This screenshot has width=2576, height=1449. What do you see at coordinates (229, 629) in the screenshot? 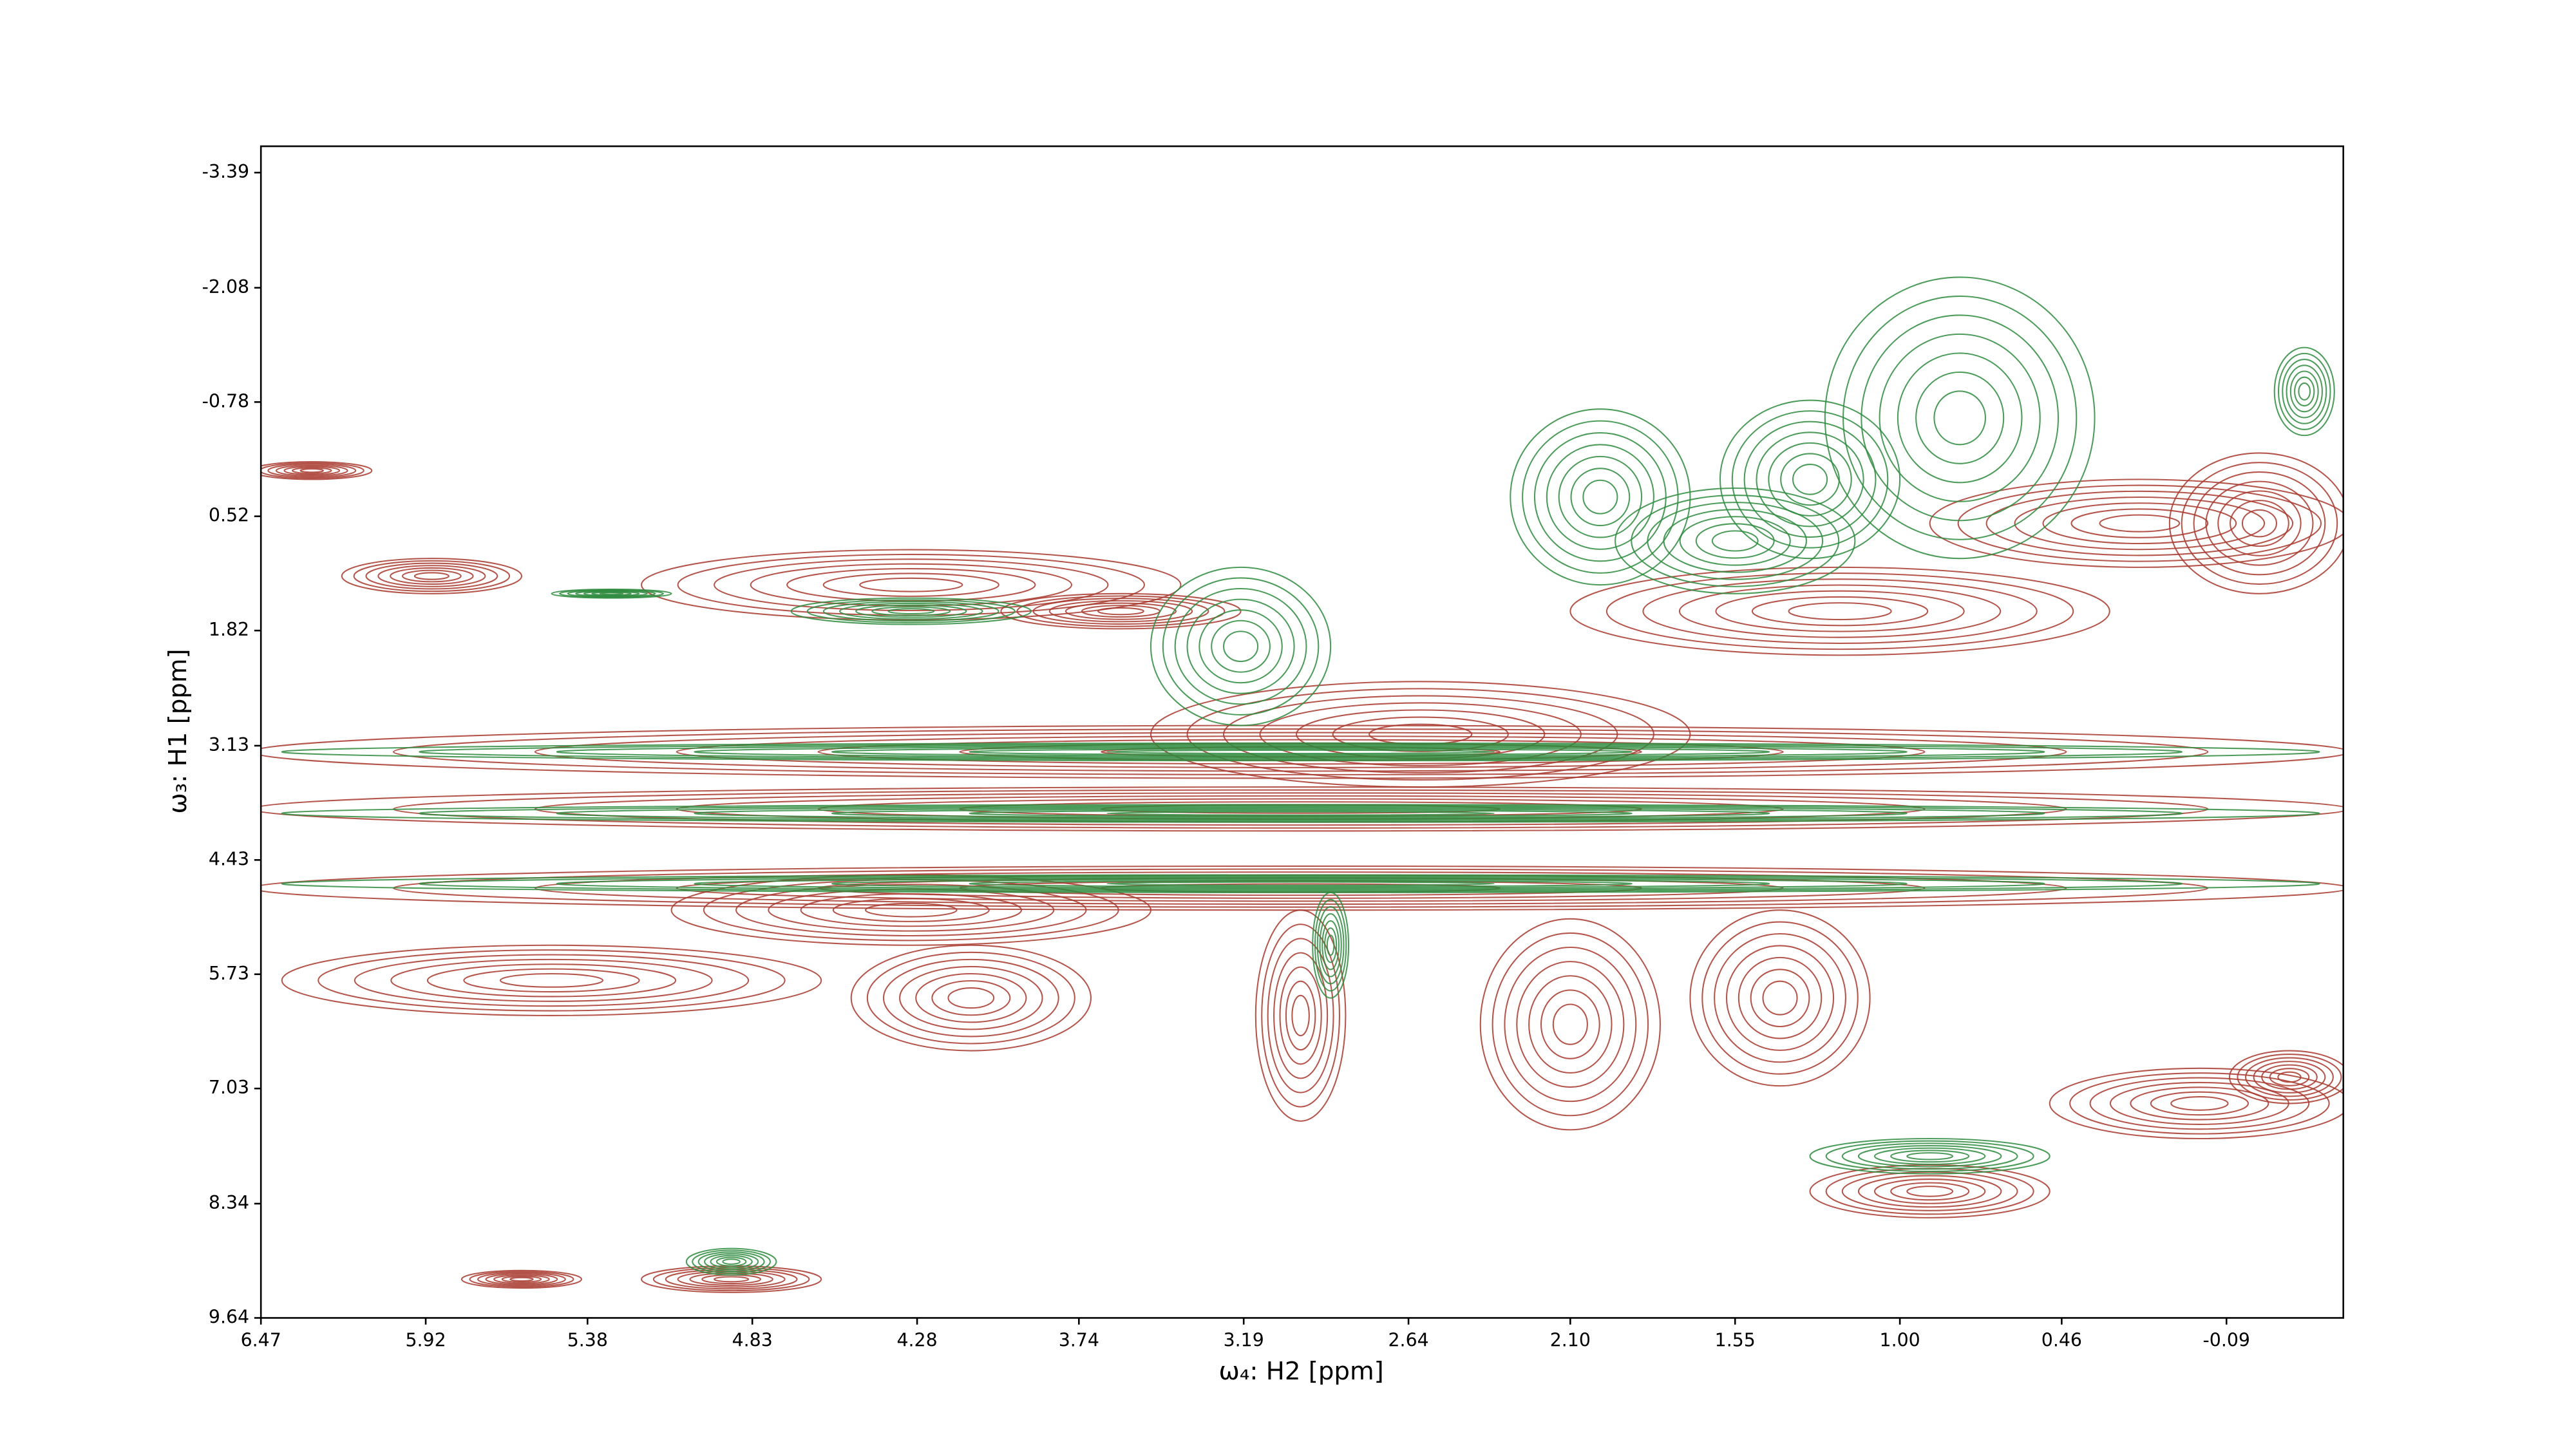
I see `y-tick-label: 1.82` at bounding box center [229, 629].